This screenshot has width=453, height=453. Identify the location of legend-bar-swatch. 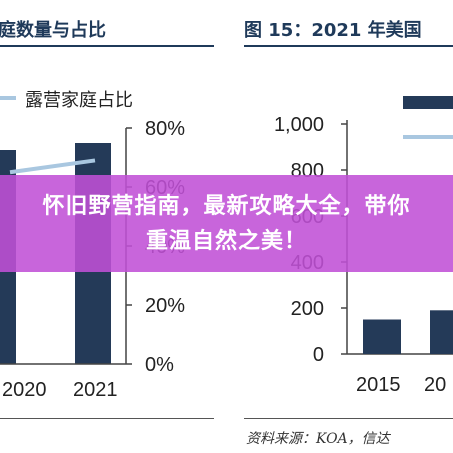
(428, 102).